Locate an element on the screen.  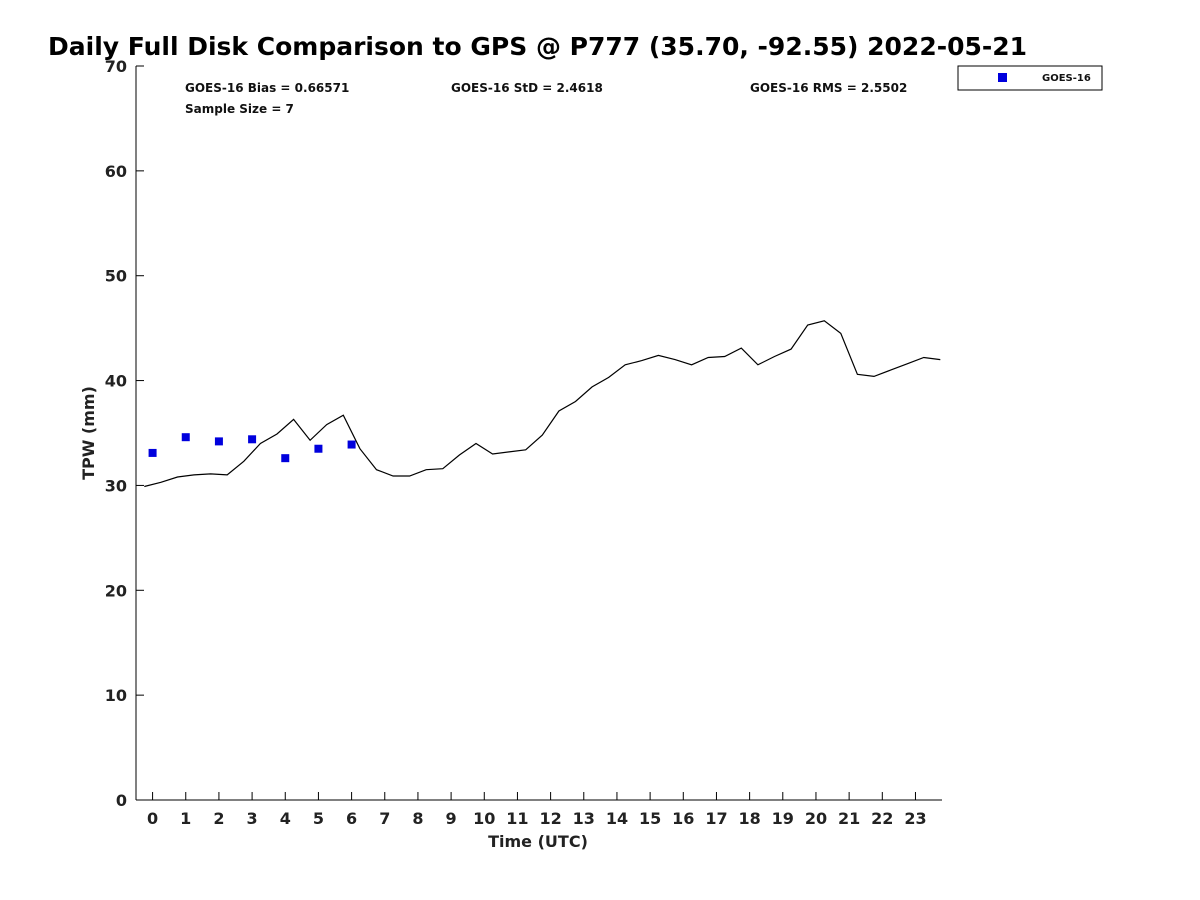
x-tick-label: 0 is located at coordinates (152, 818).